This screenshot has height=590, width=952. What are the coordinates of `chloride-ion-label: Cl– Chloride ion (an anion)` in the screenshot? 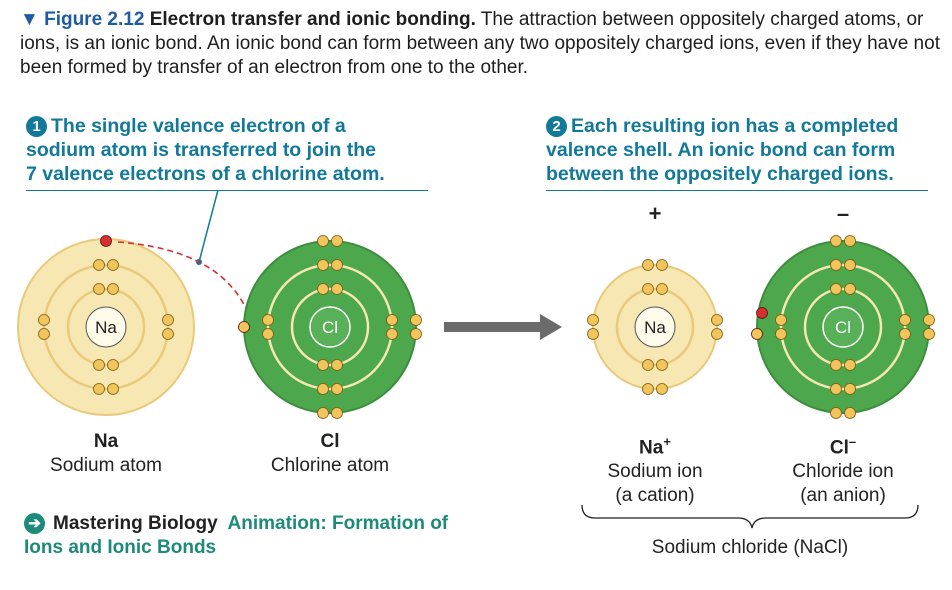 It's located at (843, 469).